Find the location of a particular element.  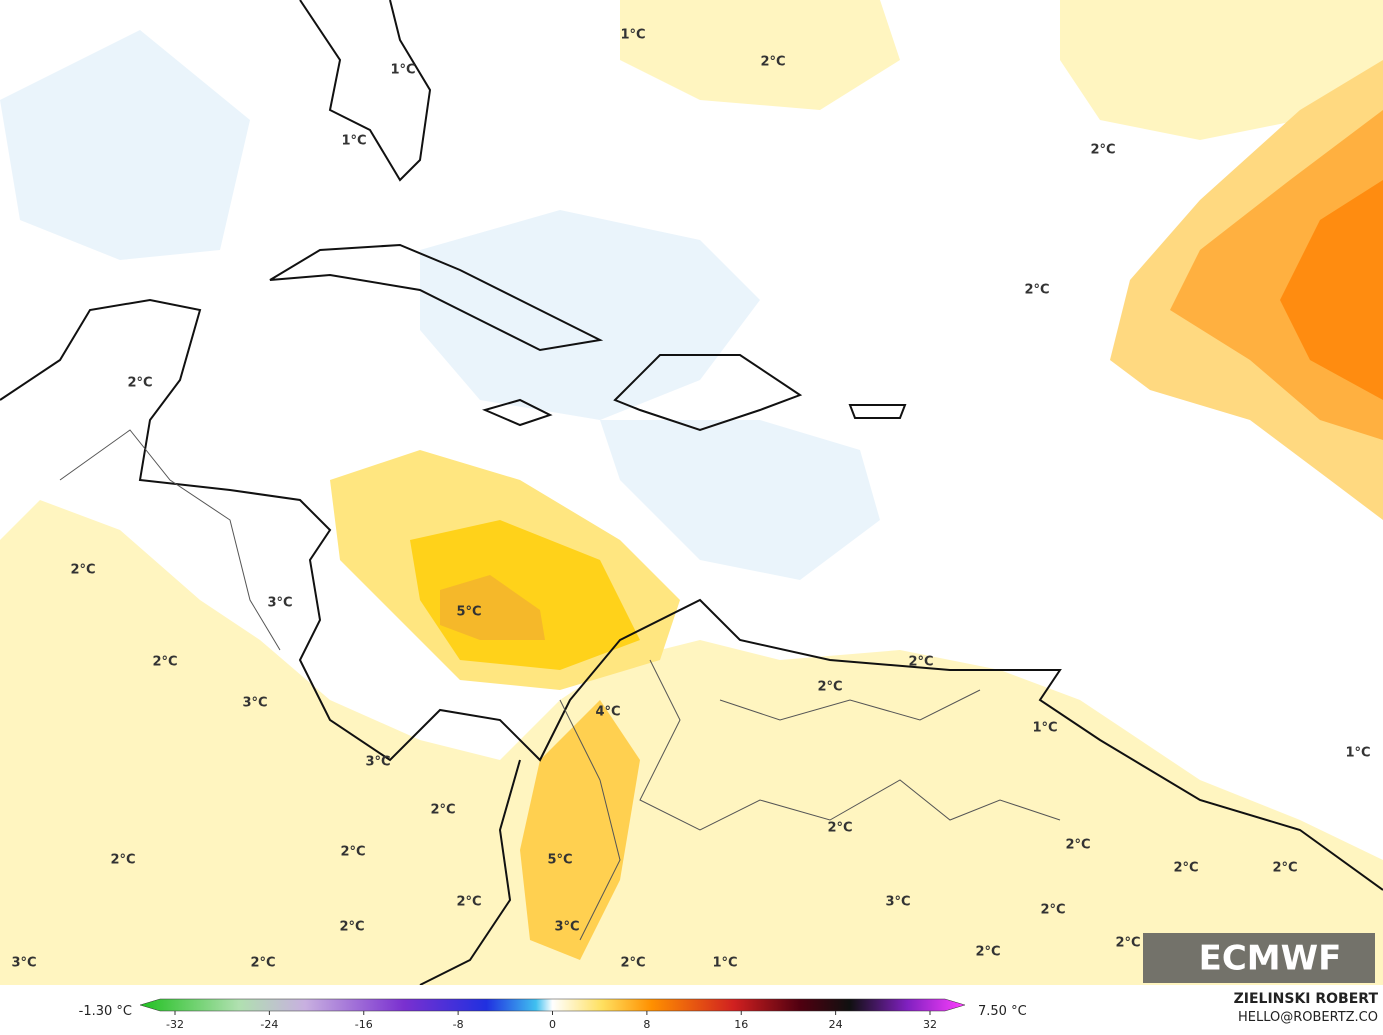

colorbar-tick-label: -32 is located at coordinates (175, 1024).